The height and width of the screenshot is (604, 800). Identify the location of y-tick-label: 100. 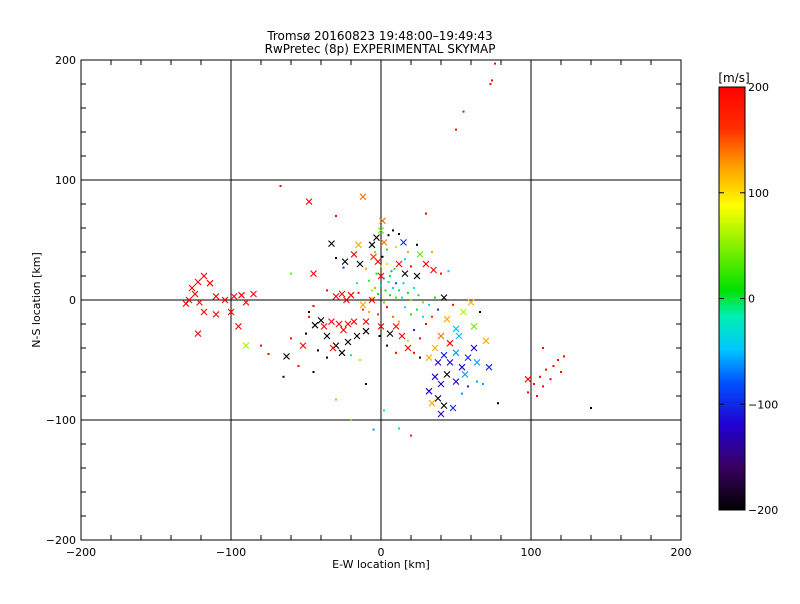
(65, 180).